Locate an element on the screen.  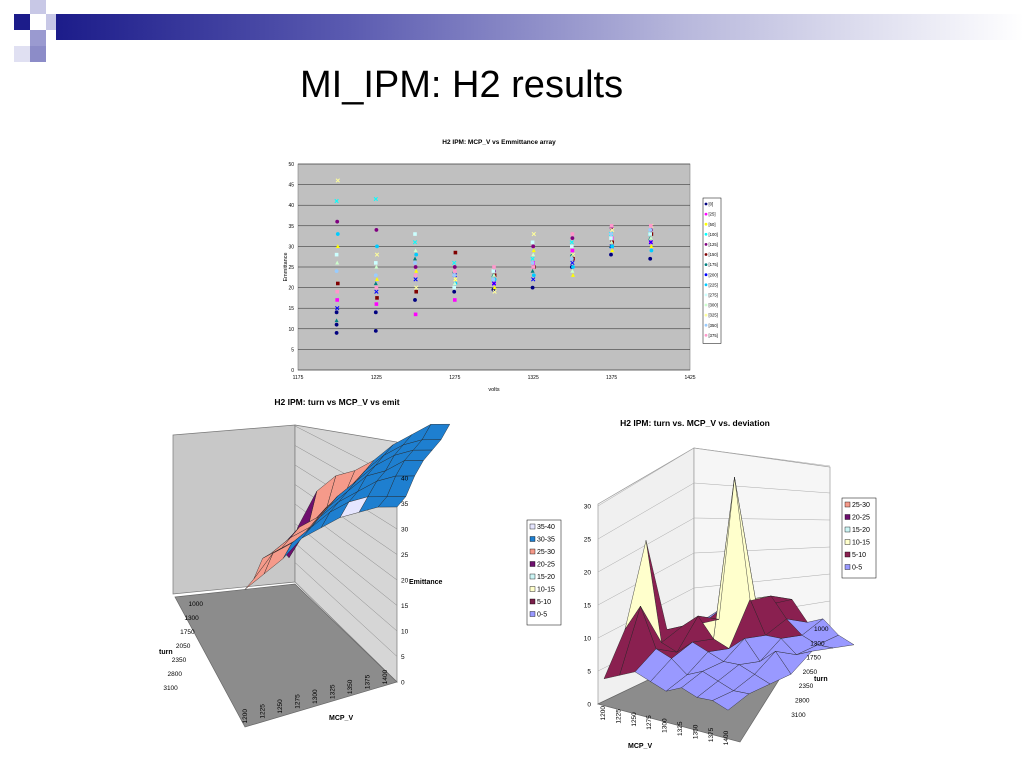
legend-label: [325] is located at coordinates (713, 315).